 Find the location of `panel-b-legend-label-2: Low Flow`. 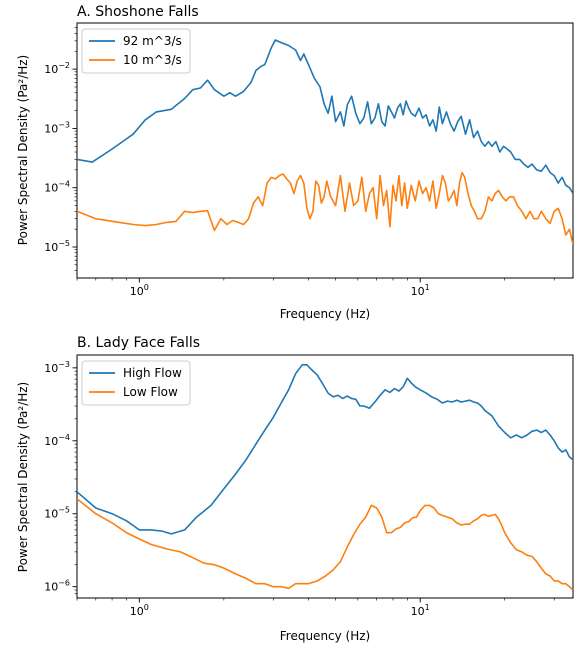

panel-b-legend-label-2: Low Flow is located at coordinates (150, 392).